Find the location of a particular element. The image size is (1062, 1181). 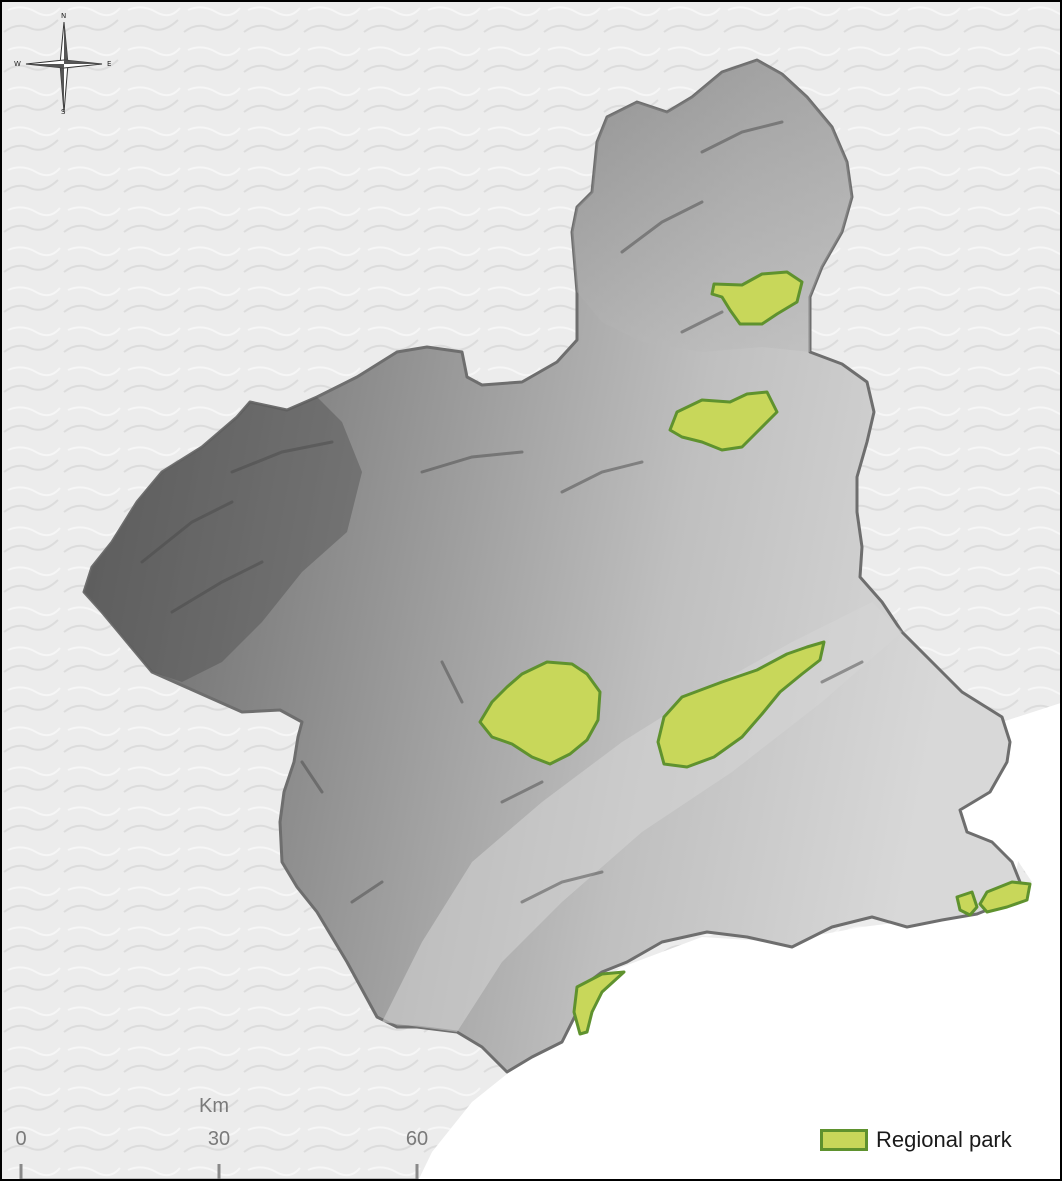

scale-bar: Km 0 30 60 is located at coordinates (232, 1135).